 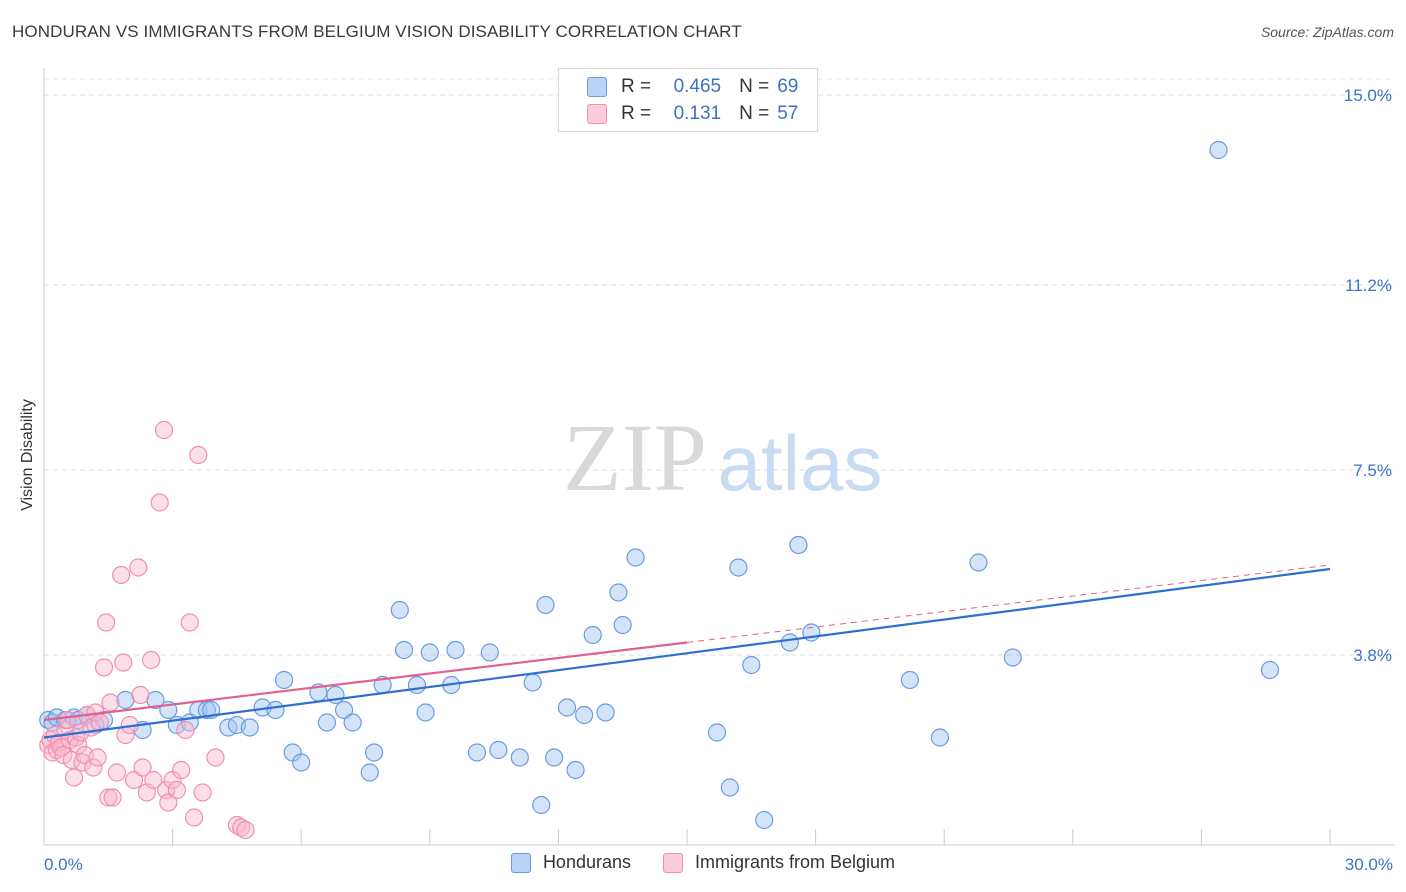 I want to click on legend-swatch-blue, so click(x=597, y=87).